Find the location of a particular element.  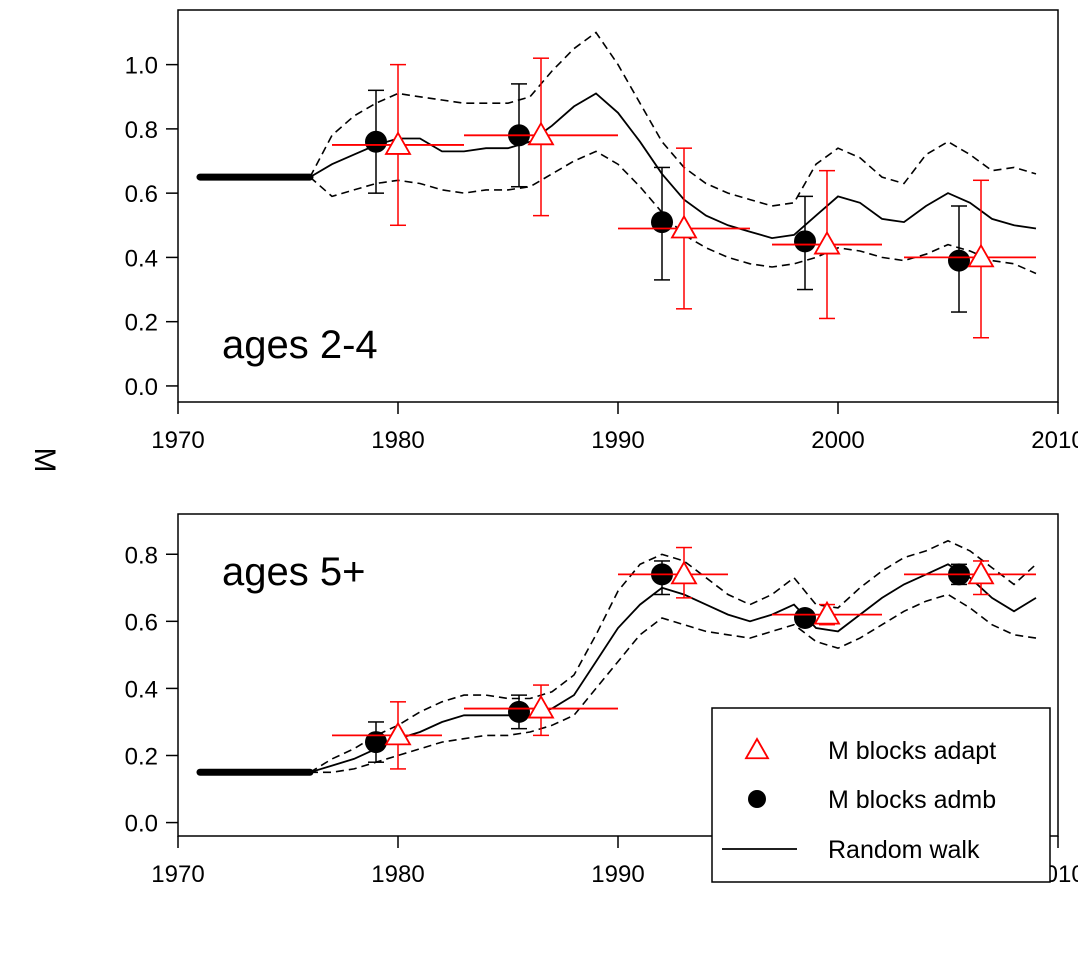

x-tick-label: 2010 is located at coordinates (1054, 440).